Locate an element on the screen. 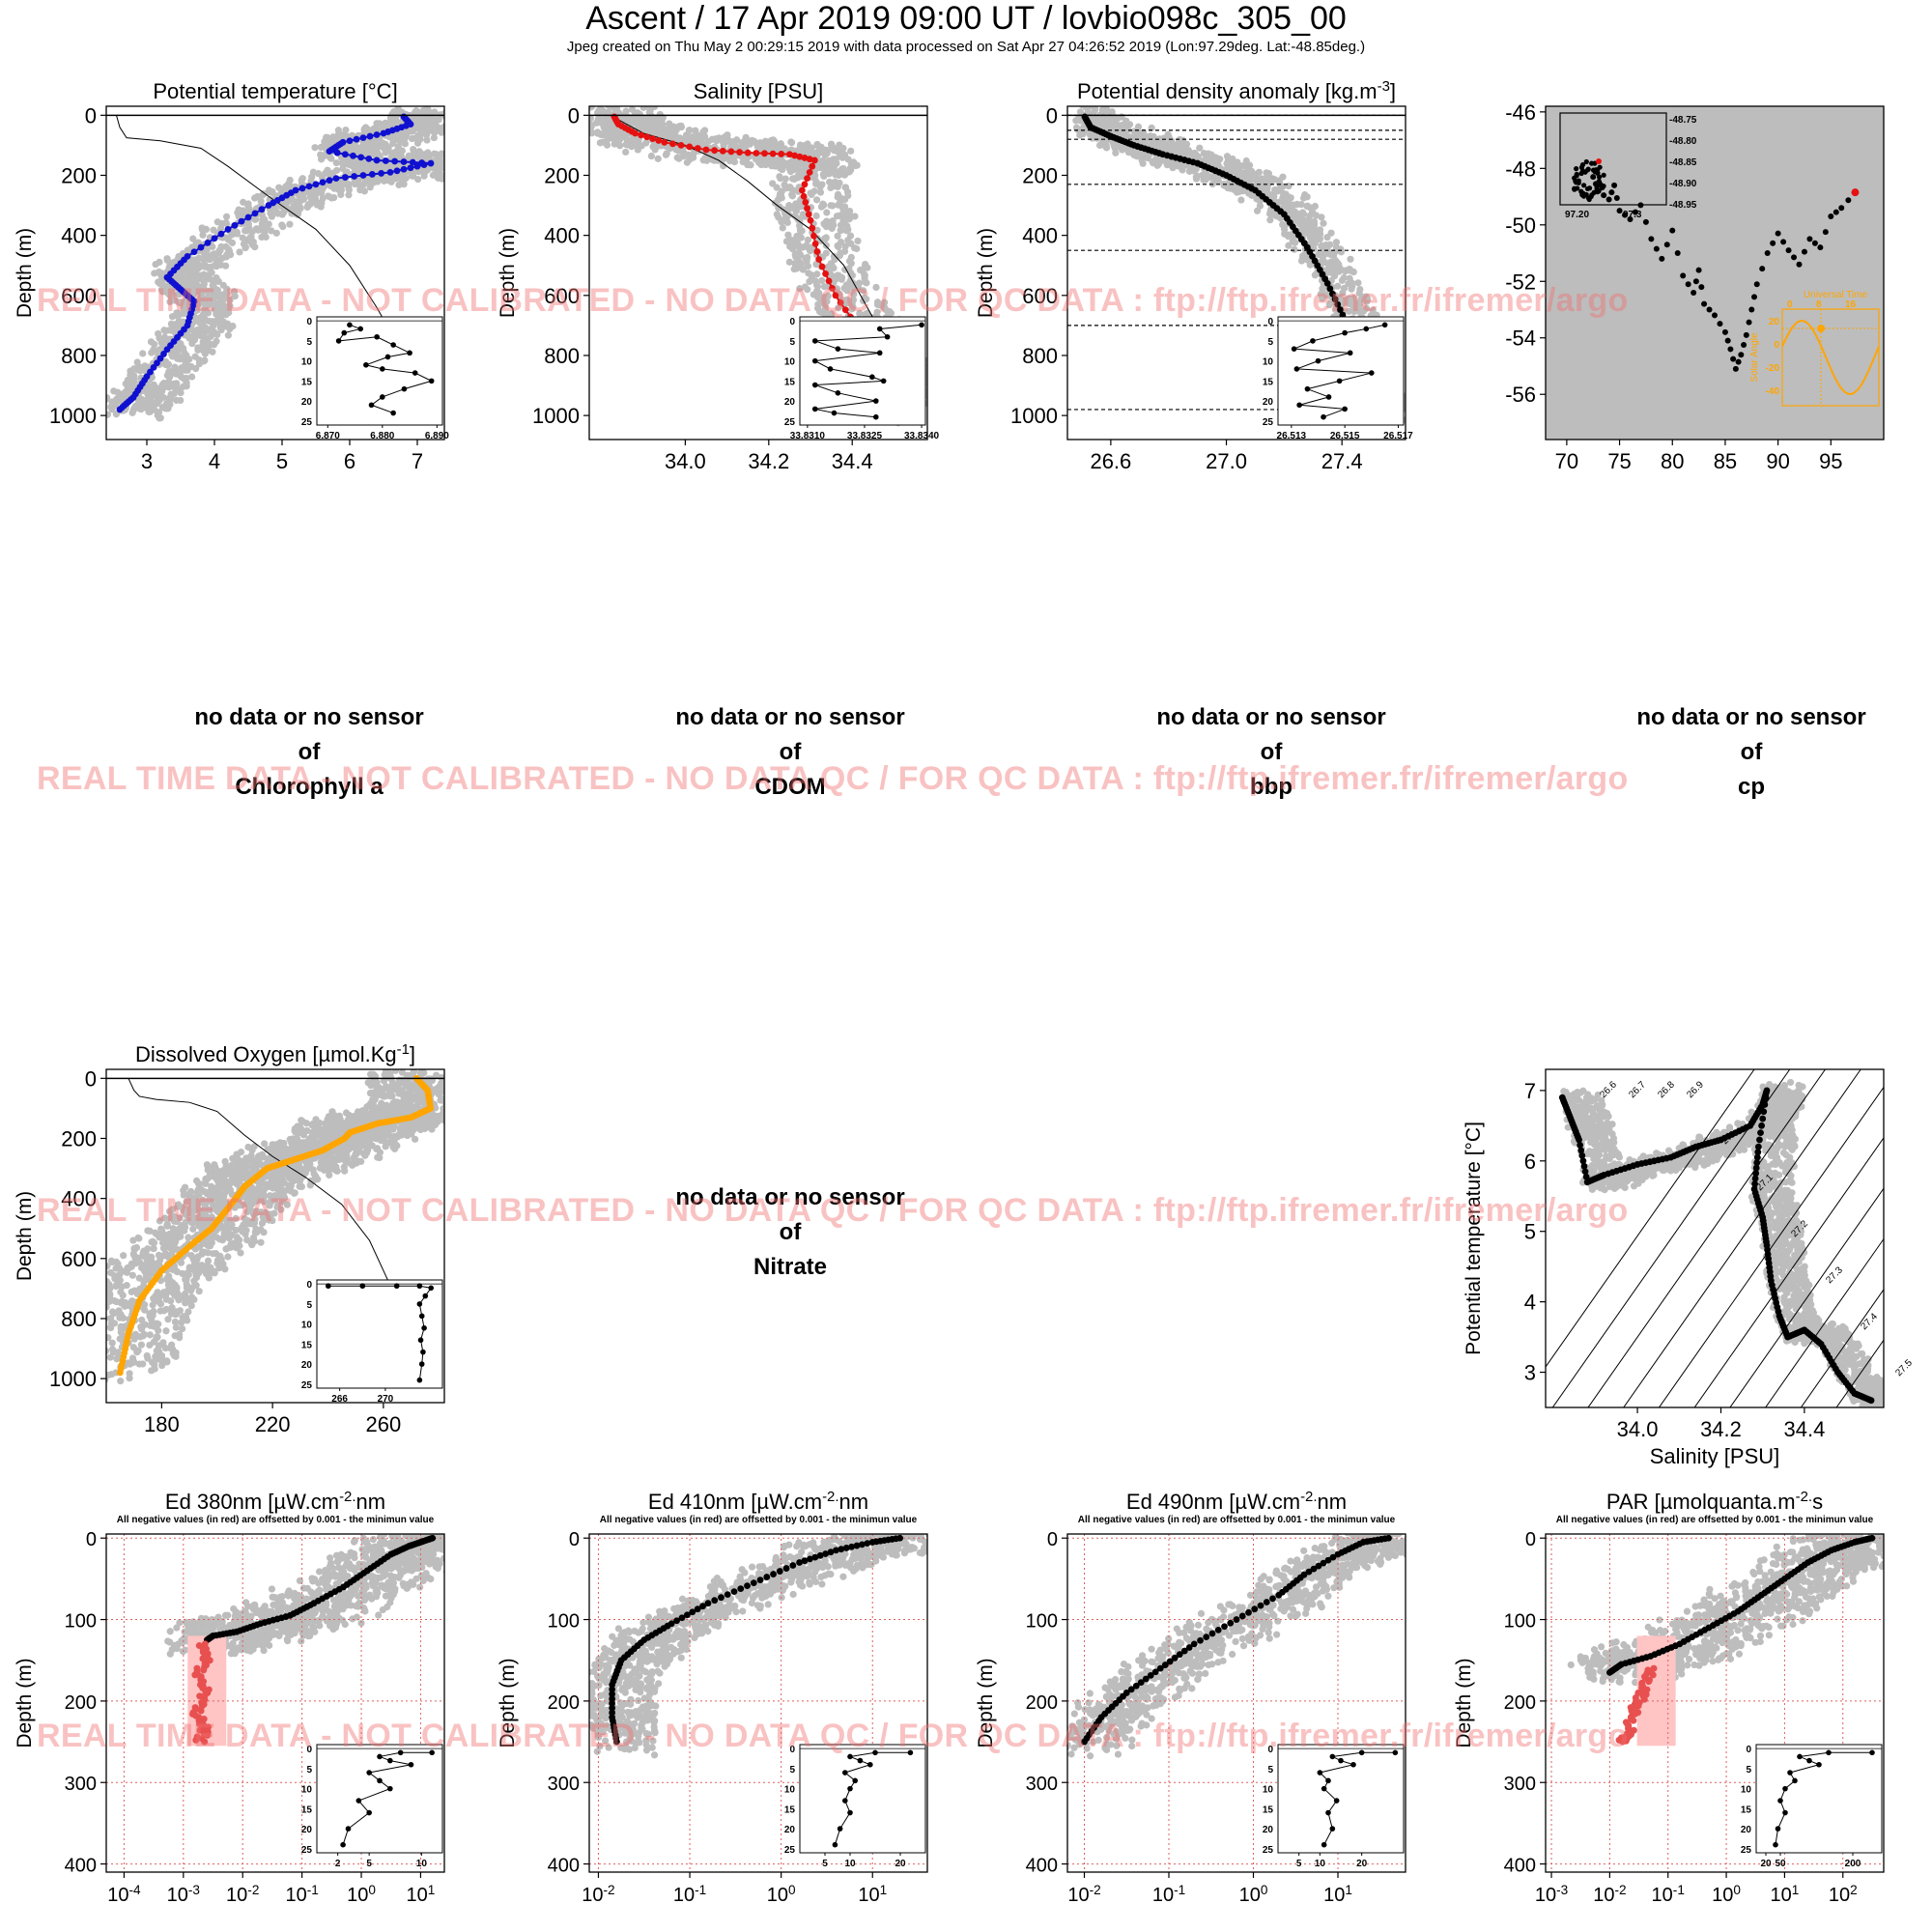 The height and width of the screenshot is (1932, 1932). zoom-inset-frame is located at coordinates (1613, 159).